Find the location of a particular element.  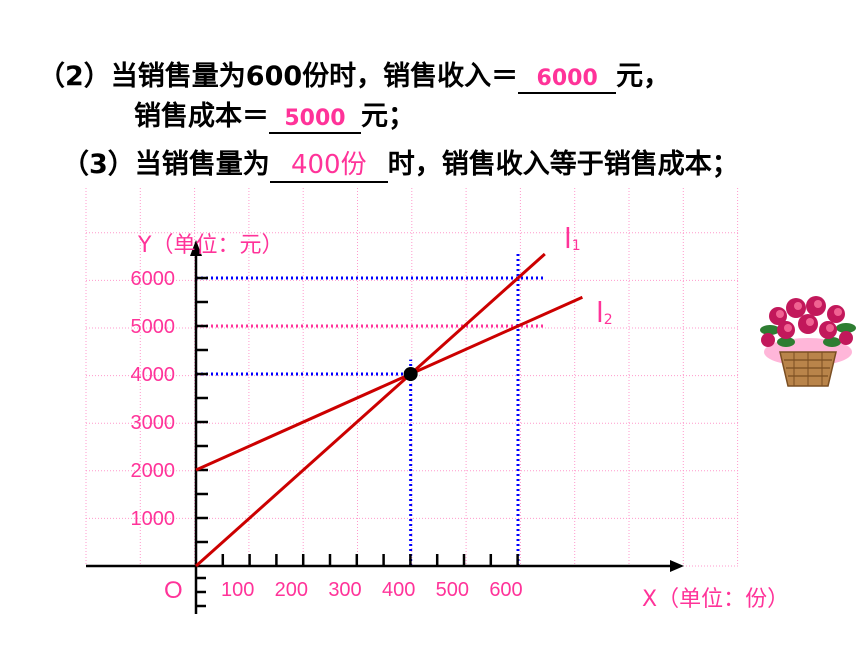

q3-answer-blank: 400份 is located at coordinates (328, 163).